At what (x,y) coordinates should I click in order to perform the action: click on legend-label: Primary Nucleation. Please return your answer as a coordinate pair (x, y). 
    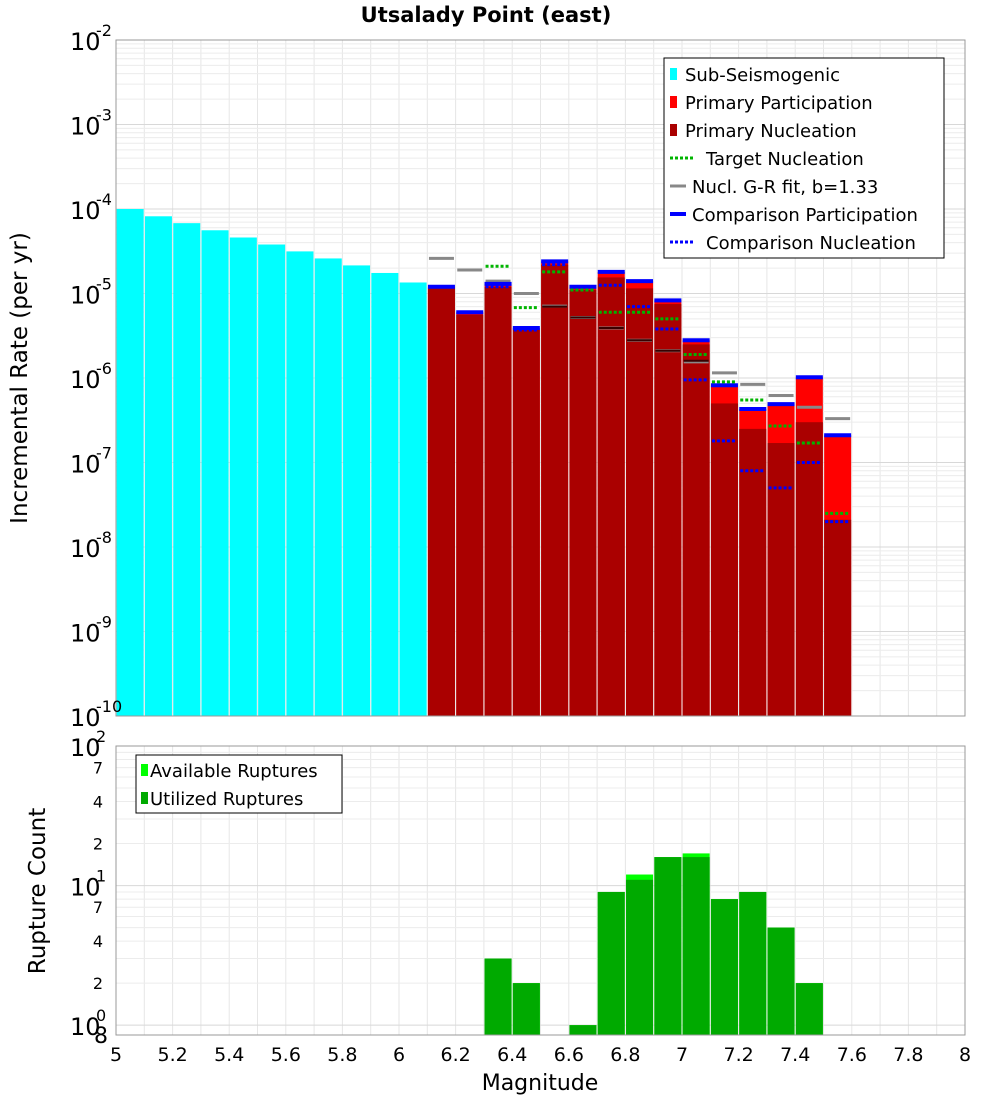
    Looking at the image, I should click on (771, 131).